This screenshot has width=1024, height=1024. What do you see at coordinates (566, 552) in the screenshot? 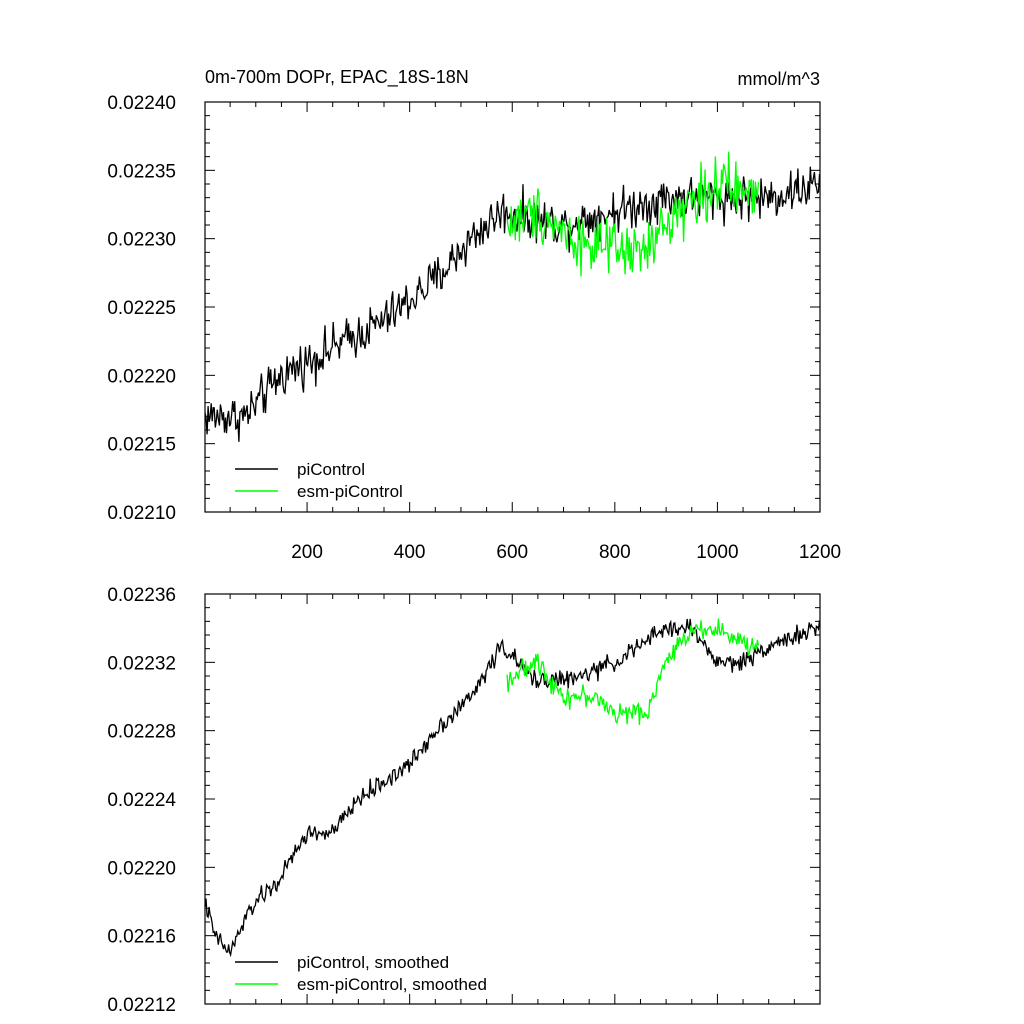
I see `top-chart-x-tick-labels: 200 400 600 800 1000 1200` at bounding box center [566, 552].